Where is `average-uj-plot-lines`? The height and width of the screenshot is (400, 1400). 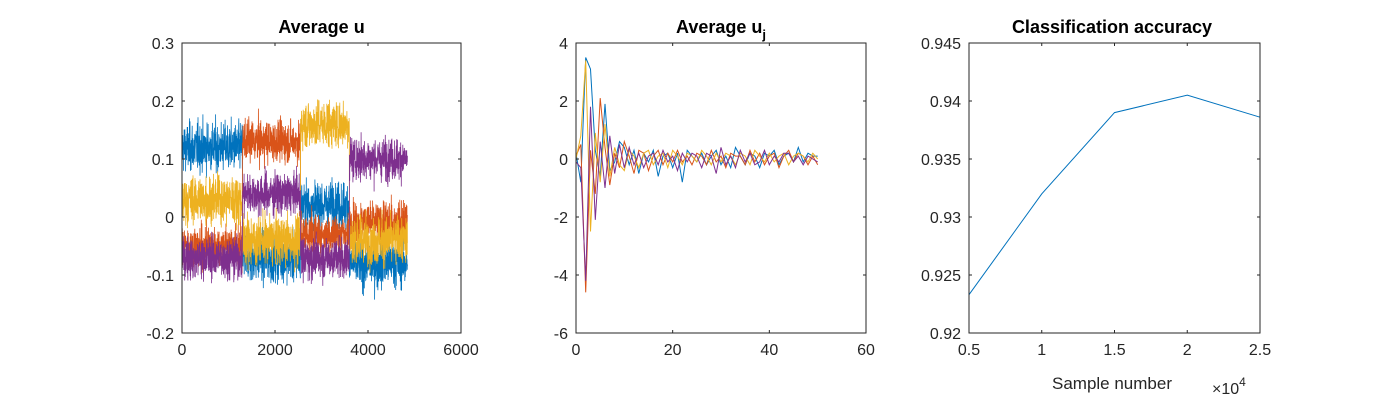
average-uj-plot-lines is located at coordinates (697, 175).